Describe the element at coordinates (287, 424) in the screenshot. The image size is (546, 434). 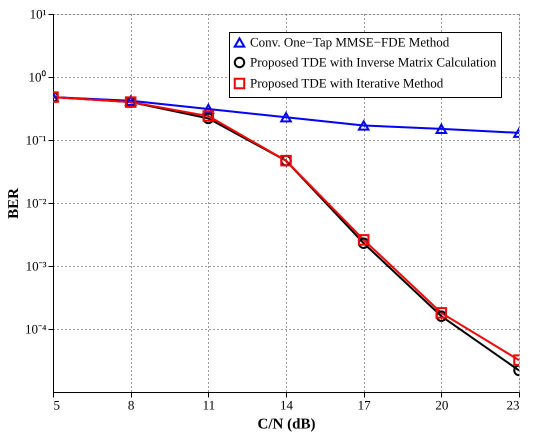
I see `x-axis-title: C/N (dB)` at that location.